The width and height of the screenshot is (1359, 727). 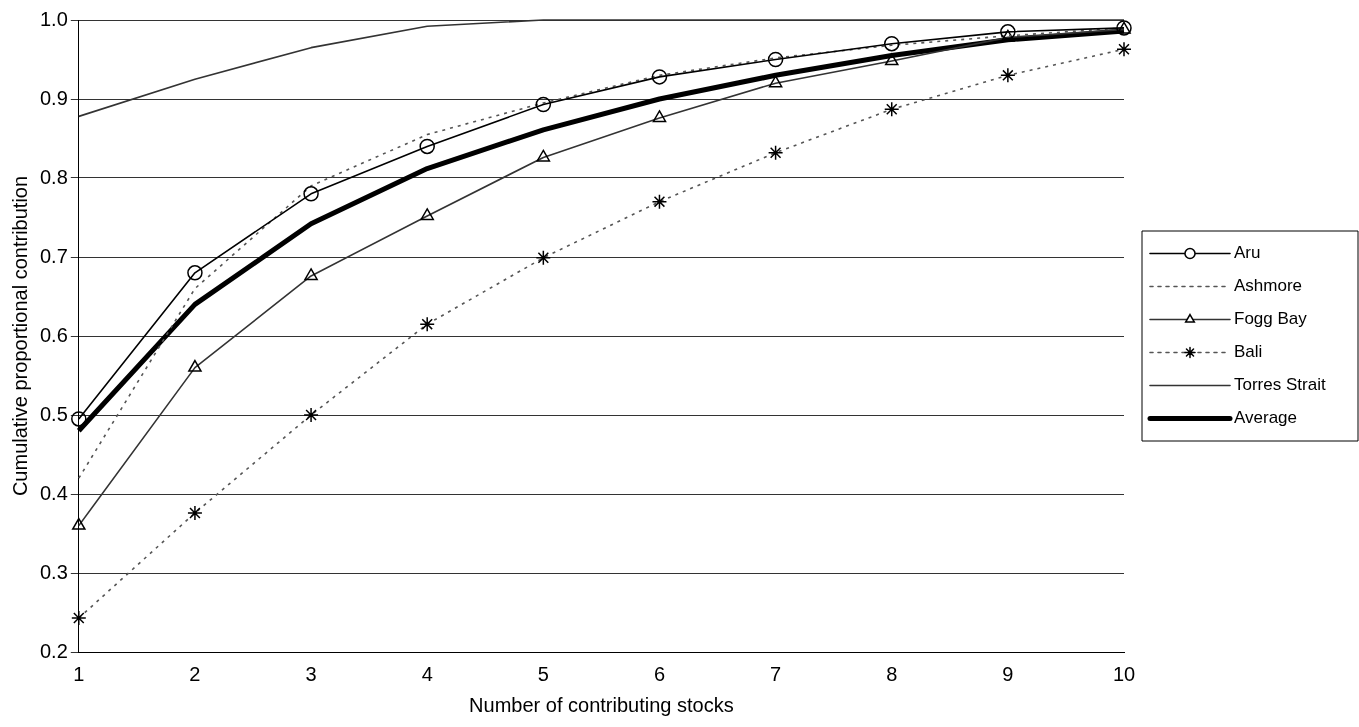 What do you see at coordinates (1280, 385) in the screenshot?
I see `legend-label: Torres Strait` at bounding box center [1280, 385].